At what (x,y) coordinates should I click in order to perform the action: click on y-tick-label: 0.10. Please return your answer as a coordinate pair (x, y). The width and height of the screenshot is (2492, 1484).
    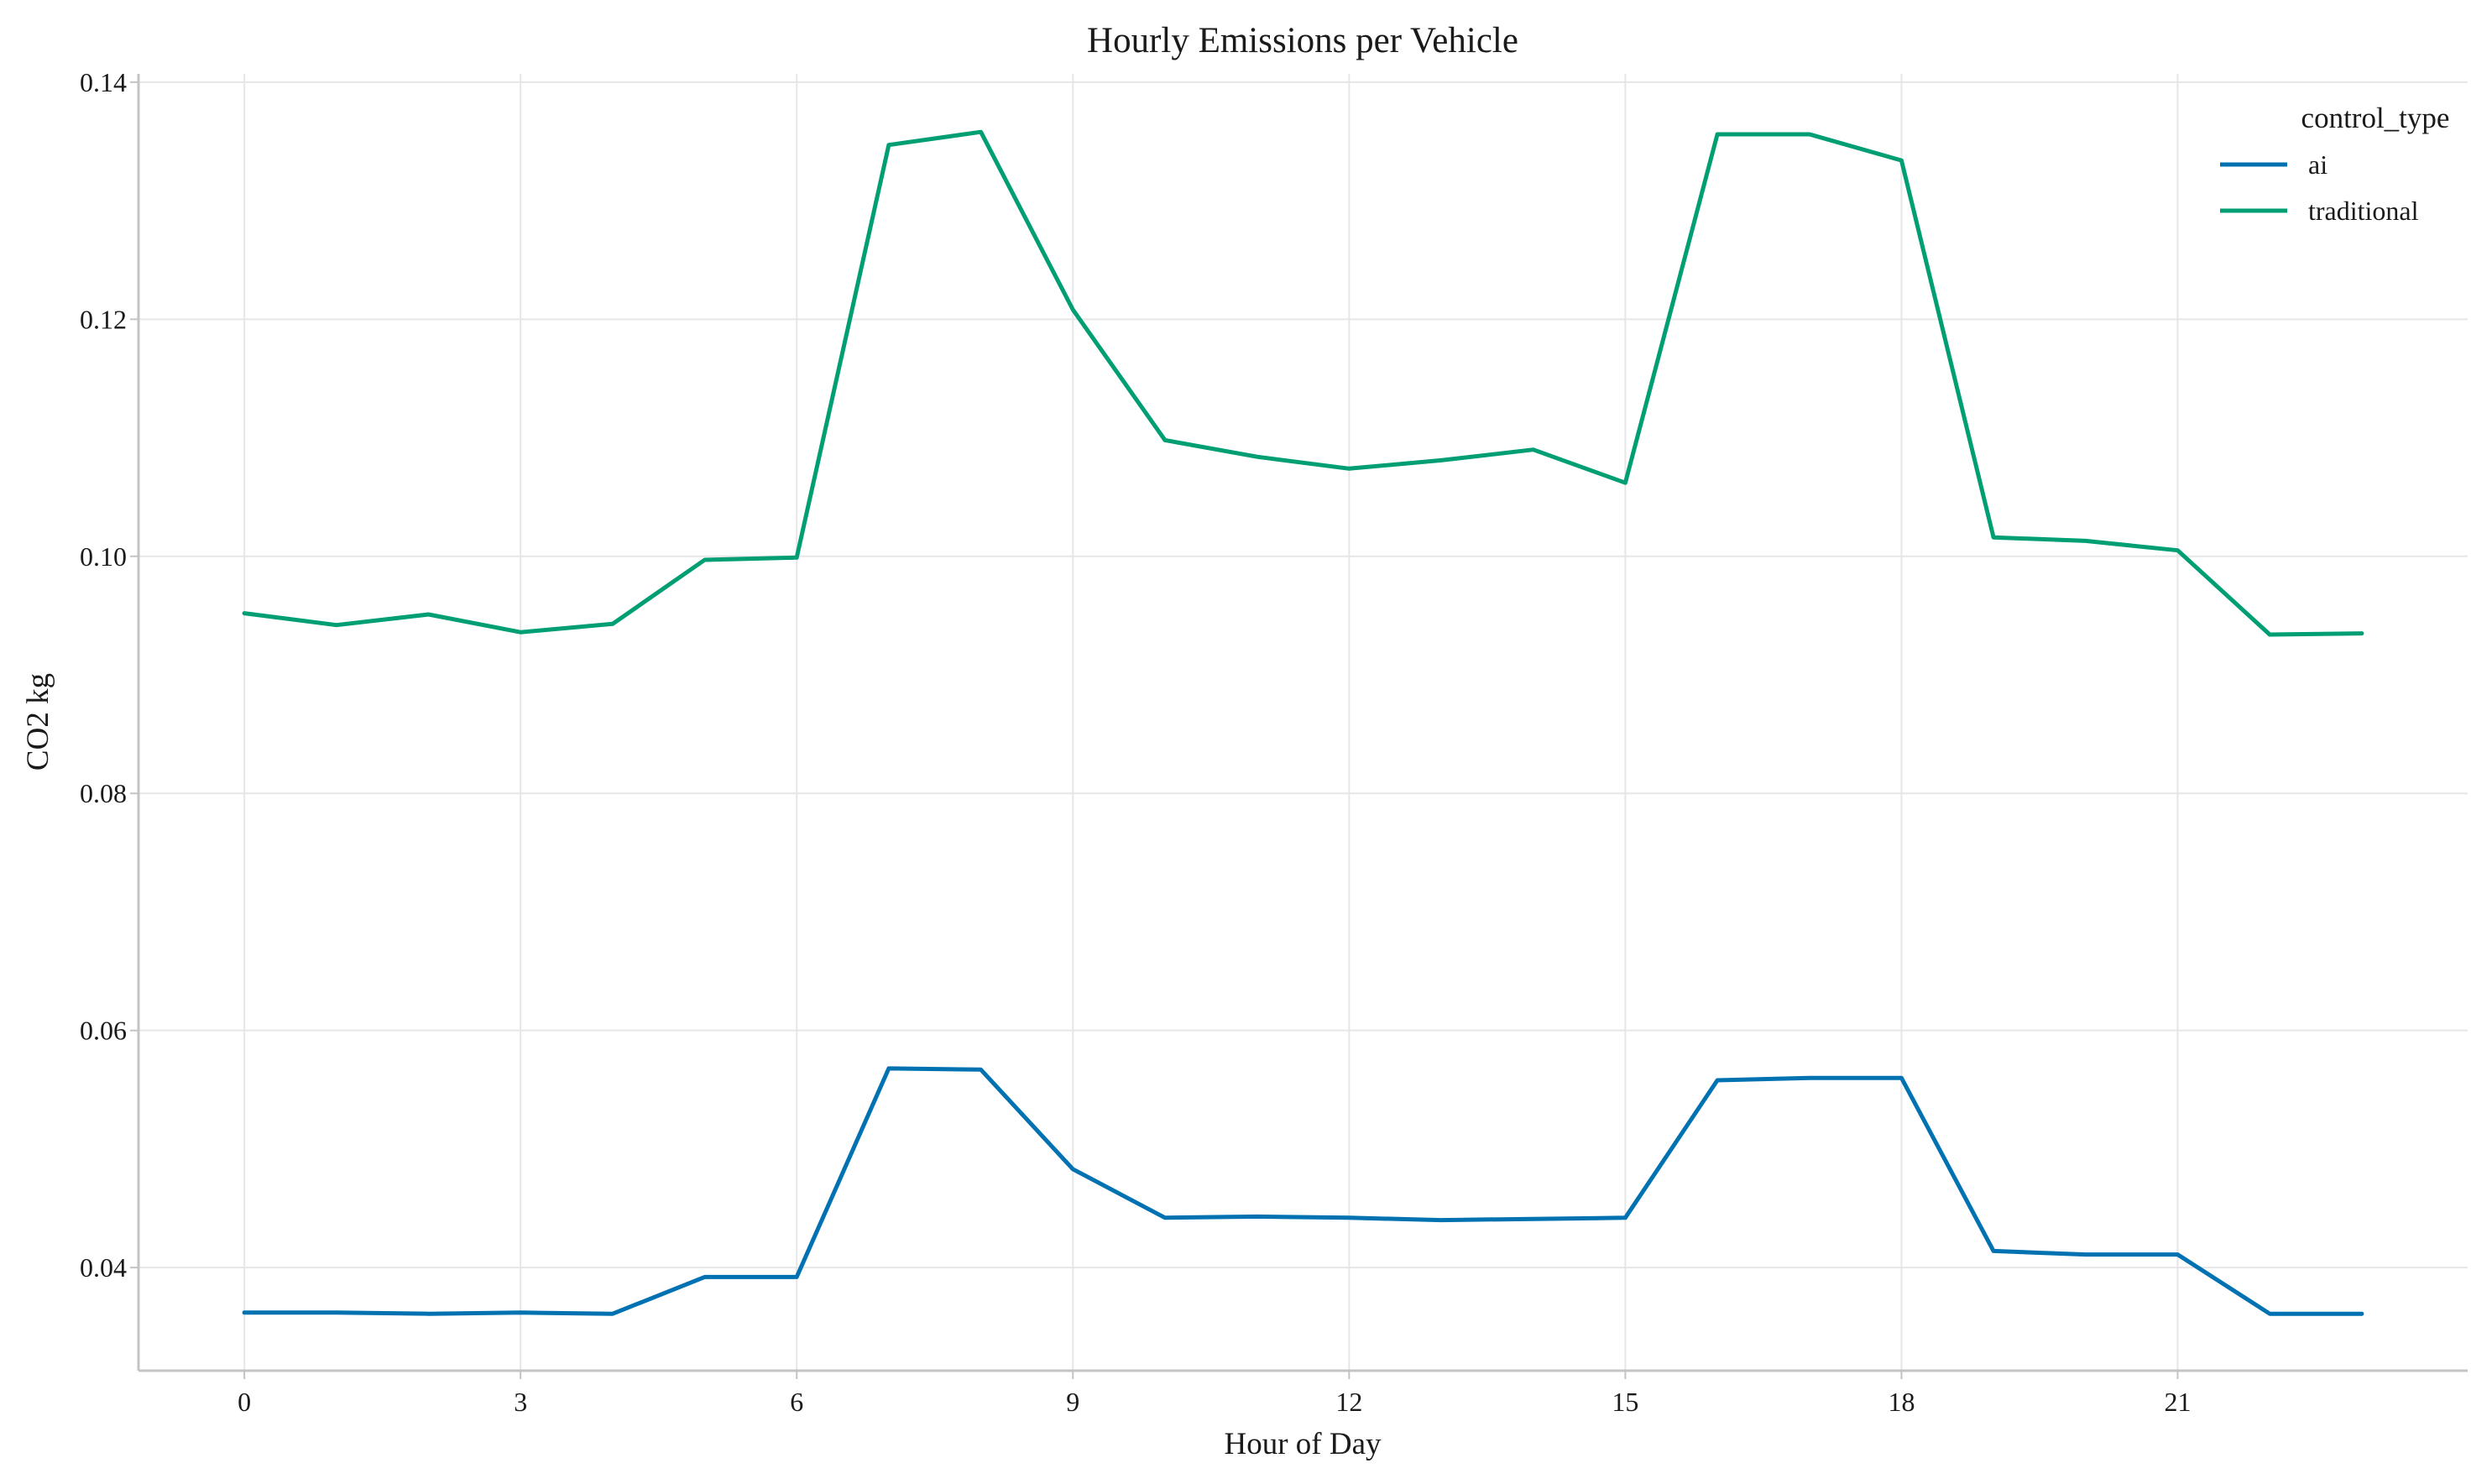
    Looking at the image, I should click on (103, 556).